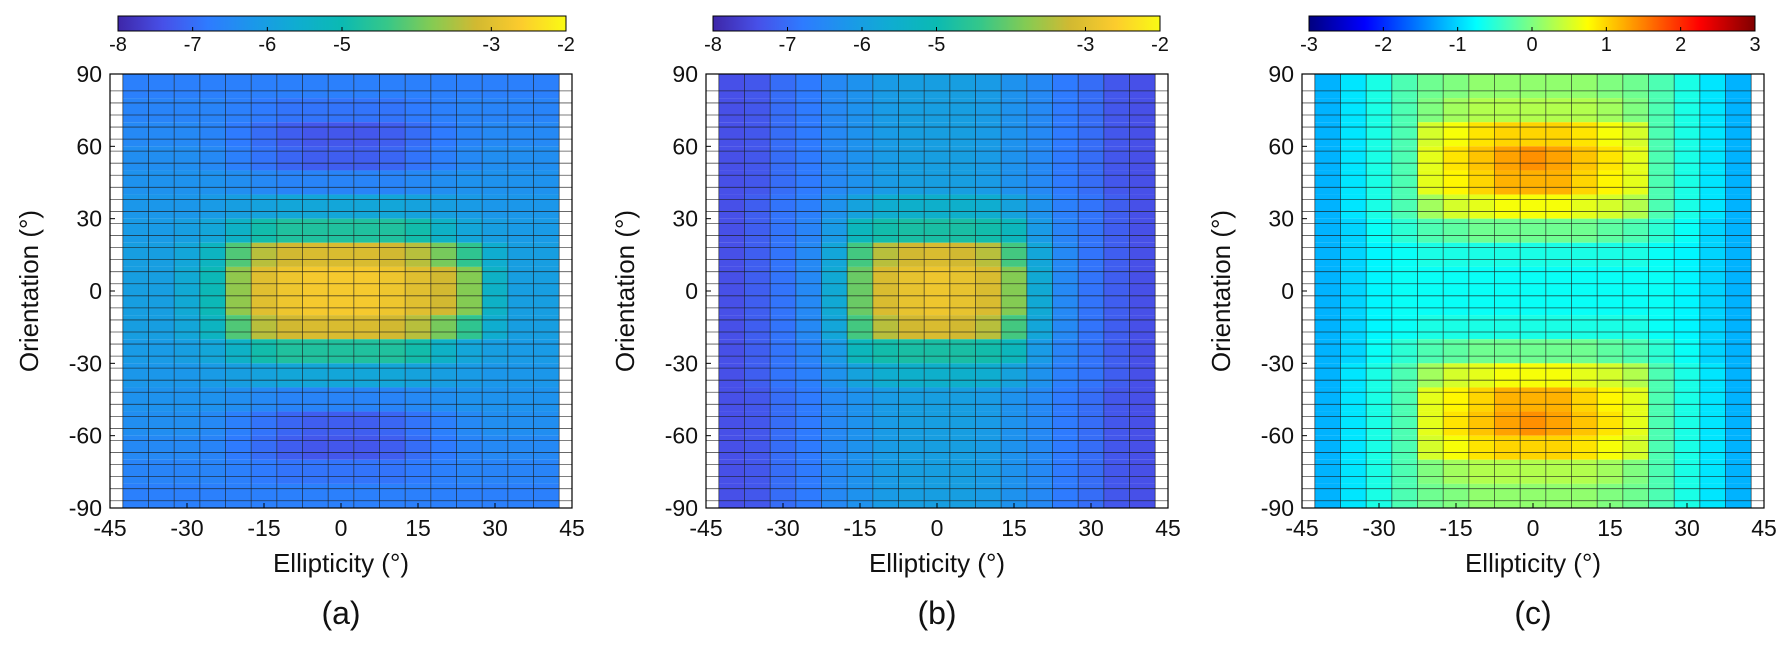 This screenshot has width=1792, height=646. I want to click on colorbar-tick-label: -6, so click(862, 45).